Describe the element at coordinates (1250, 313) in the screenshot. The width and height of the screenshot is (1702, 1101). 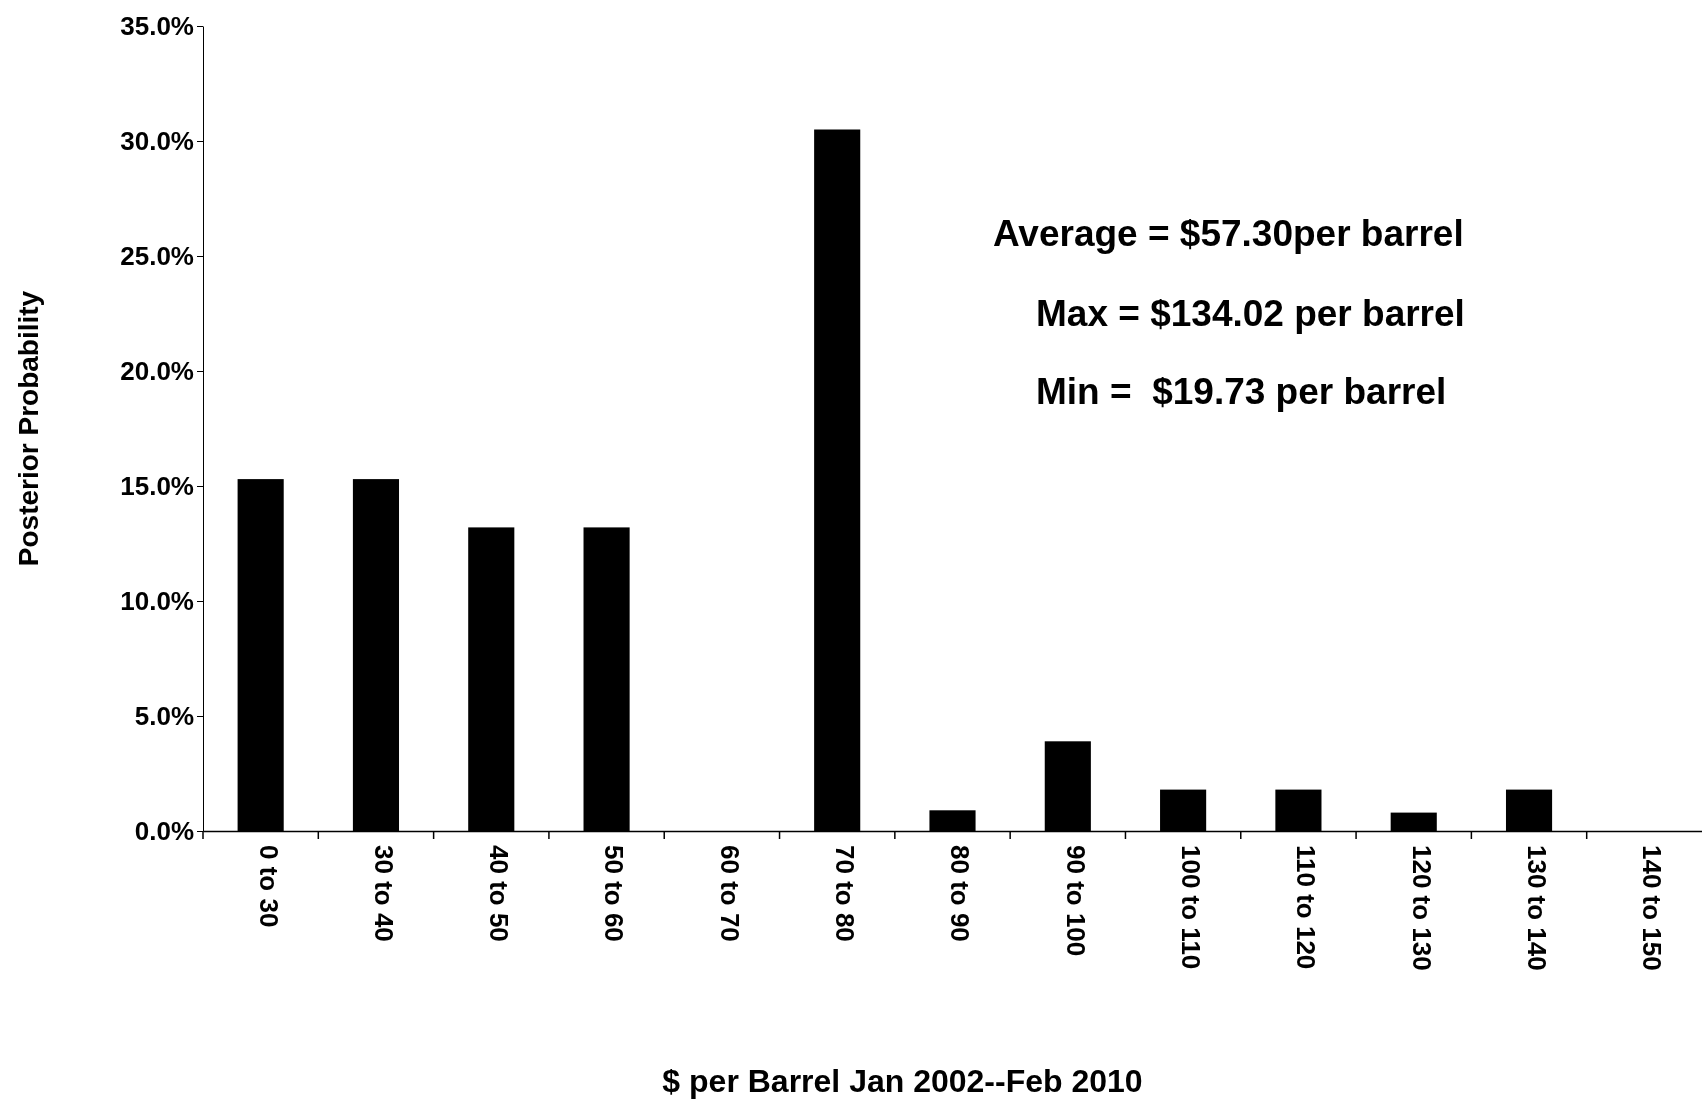
I see `annotation: Max = $134.02 per barrel` at that location.